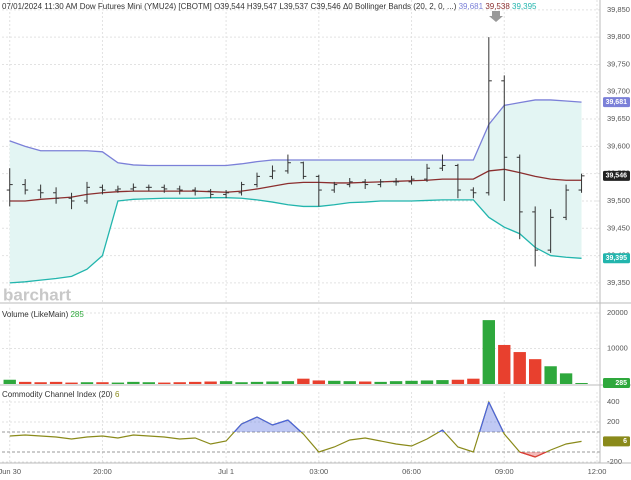  What do you see at coordinates (497, 6) in the screenshot?
I see `middle-band-value: 39,538` at bounding box center [497, 6].